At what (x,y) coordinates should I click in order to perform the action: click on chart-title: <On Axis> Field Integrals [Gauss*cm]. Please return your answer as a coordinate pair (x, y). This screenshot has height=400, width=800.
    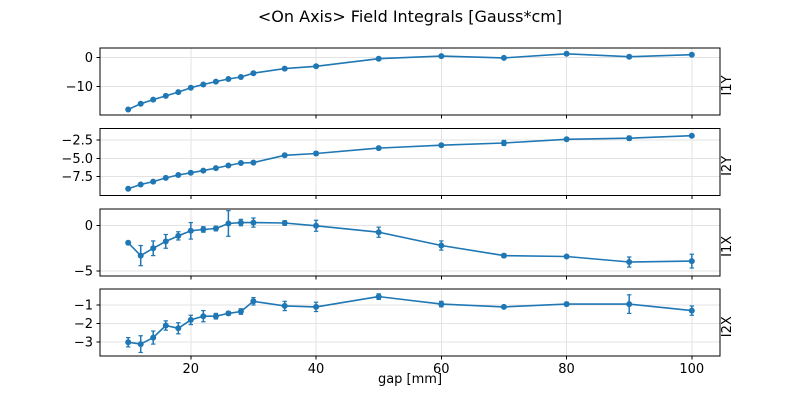
    Looking at the image, I should click on (410, 16).